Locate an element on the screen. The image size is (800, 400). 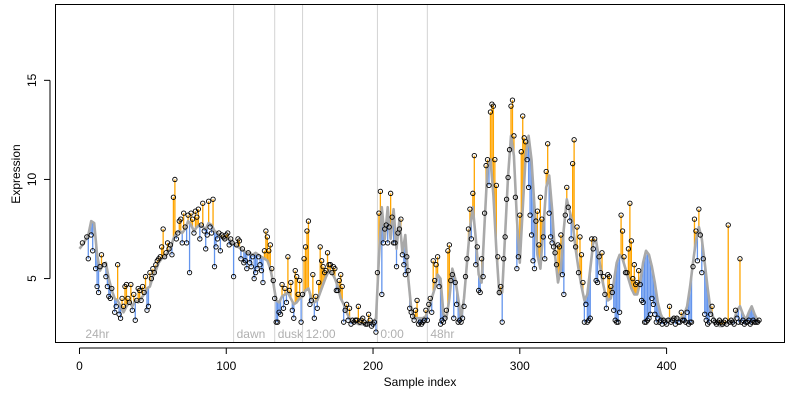
y-tick-label: 15 is located at coordinates (32, 80).